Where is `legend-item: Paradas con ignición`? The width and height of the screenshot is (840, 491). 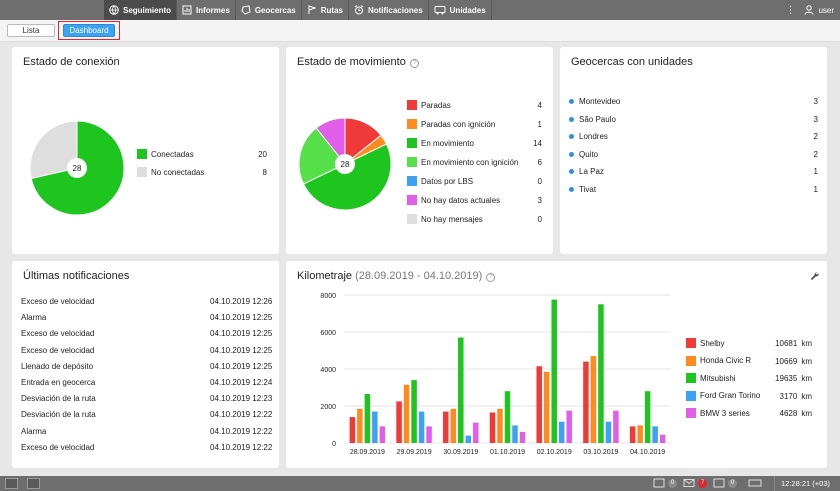
legend-item: Paradas con ignición is located at coordinates (451, 124).